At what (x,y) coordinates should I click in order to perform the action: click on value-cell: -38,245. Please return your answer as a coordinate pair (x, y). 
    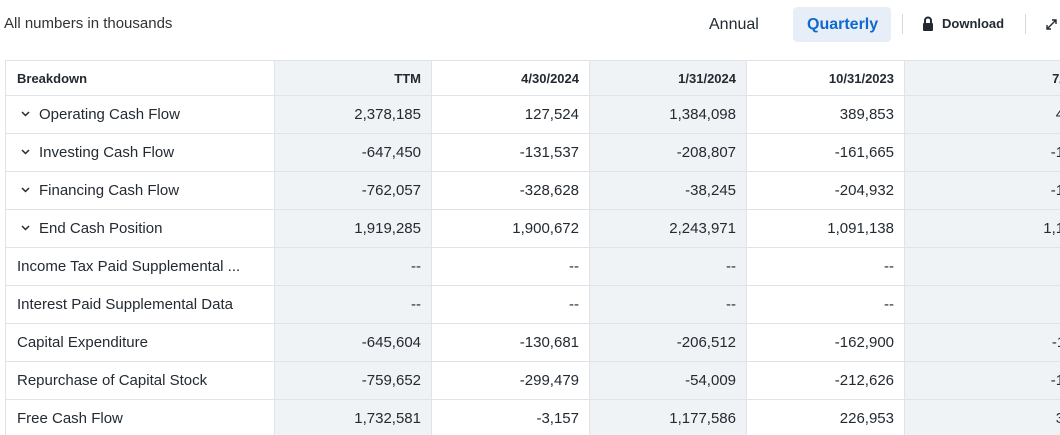
    Looking at the image, I should click on (668, 190).